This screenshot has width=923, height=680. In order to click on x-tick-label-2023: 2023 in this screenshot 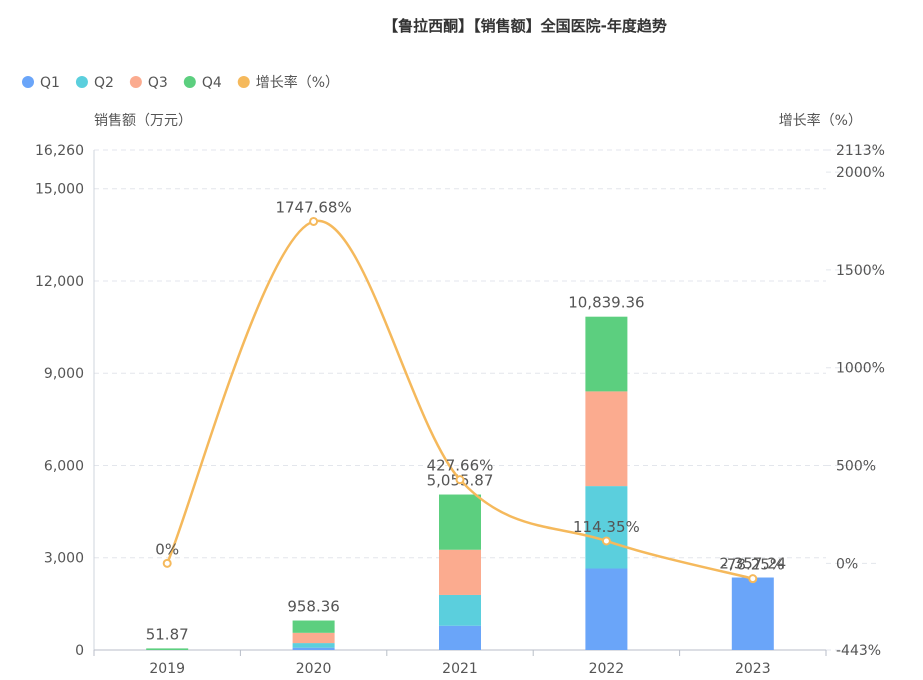, I will do `click(753, 669)`.